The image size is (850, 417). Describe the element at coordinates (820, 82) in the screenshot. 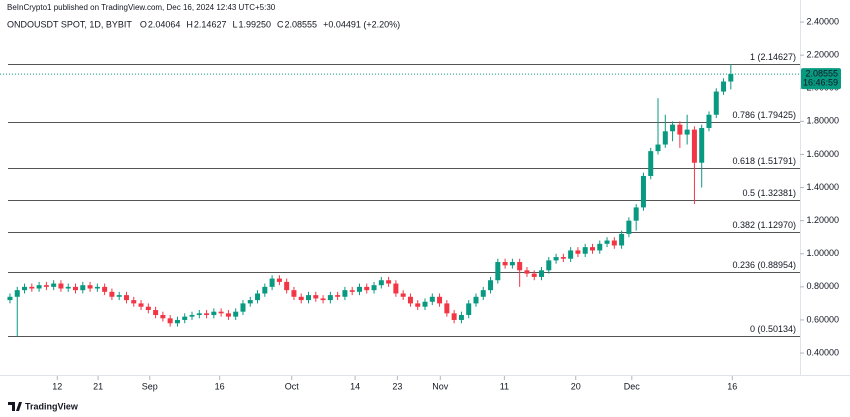

I see `countdown-label: 16:46:59` at that location.